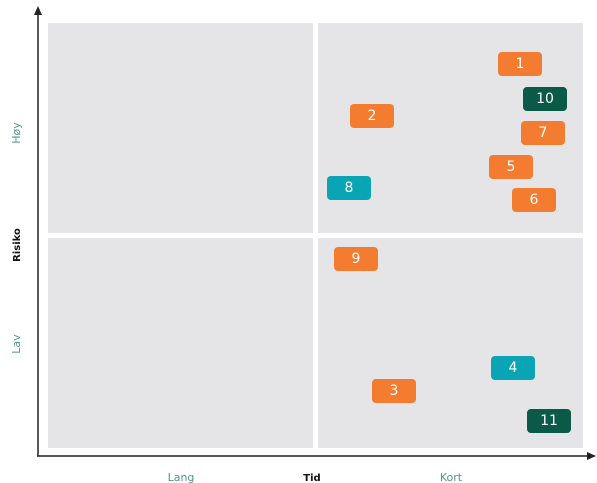 The image size is (597, 483). What do you see at coordinates (16, 133) in the screenshot?
I see `y-high: Høy` at bounding box center [16, 133].